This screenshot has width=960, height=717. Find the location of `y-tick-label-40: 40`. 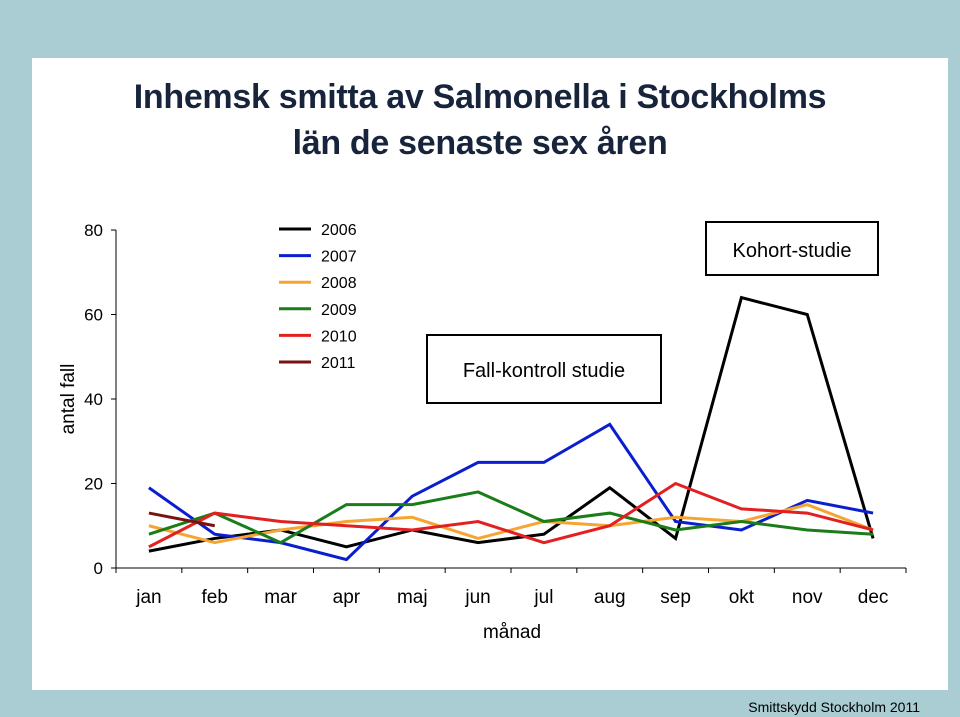

y-tick-label-40: 40 is located at coordinates (93, 399).